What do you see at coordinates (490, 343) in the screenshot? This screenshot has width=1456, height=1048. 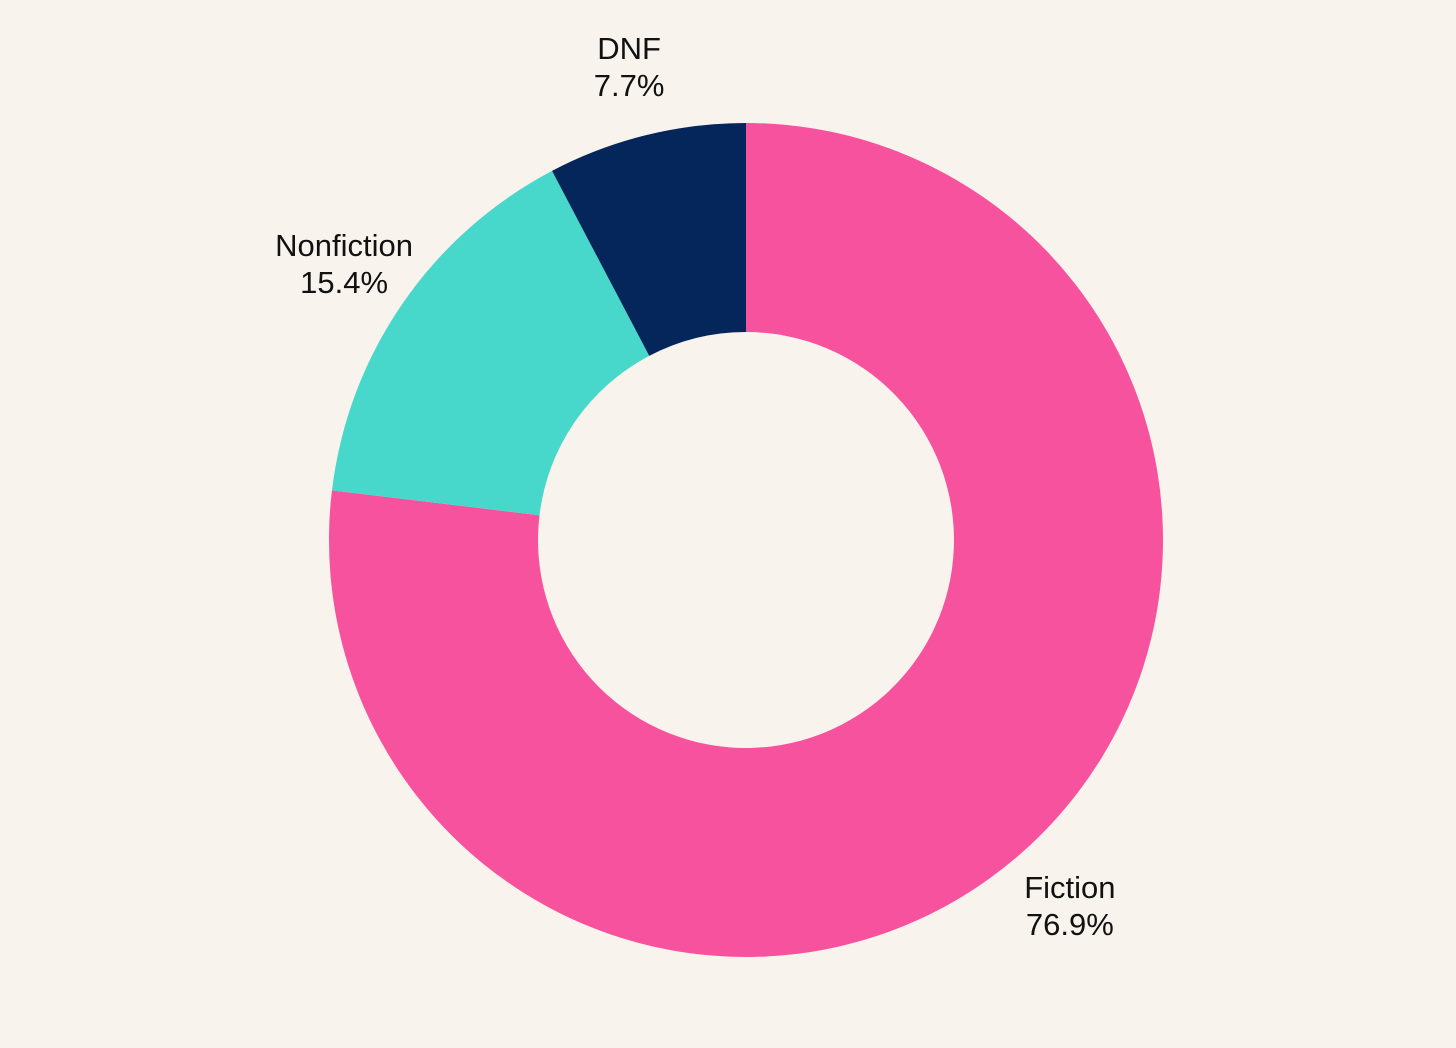 I see `slice-nonfiction` at bounding box center [490, 343].